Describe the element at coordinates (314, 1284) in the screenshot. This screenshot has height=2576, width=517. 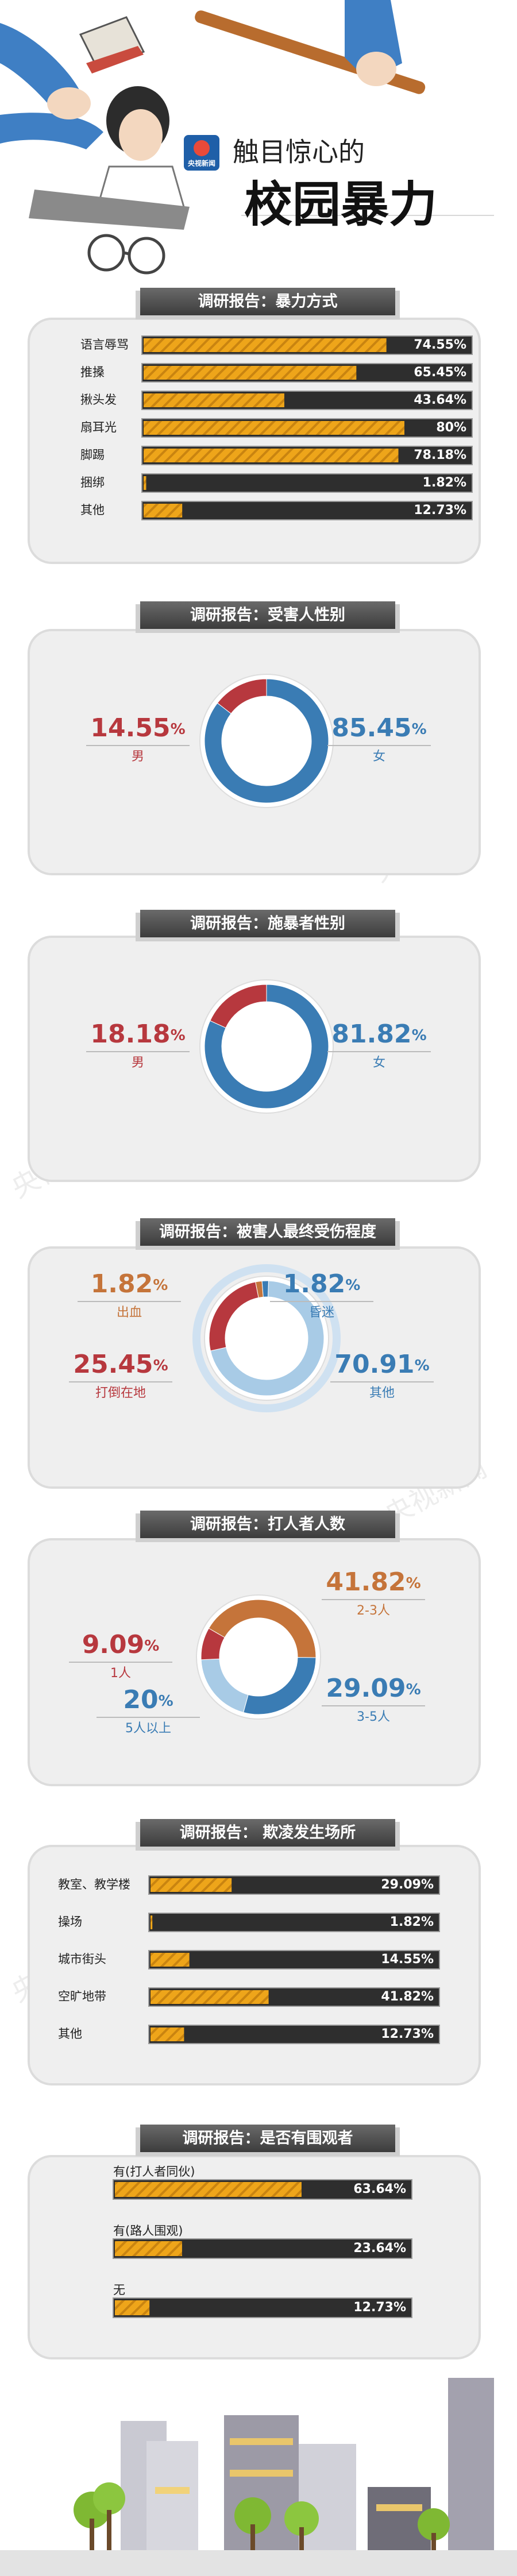
I see `value-number: 1.82` at that location.